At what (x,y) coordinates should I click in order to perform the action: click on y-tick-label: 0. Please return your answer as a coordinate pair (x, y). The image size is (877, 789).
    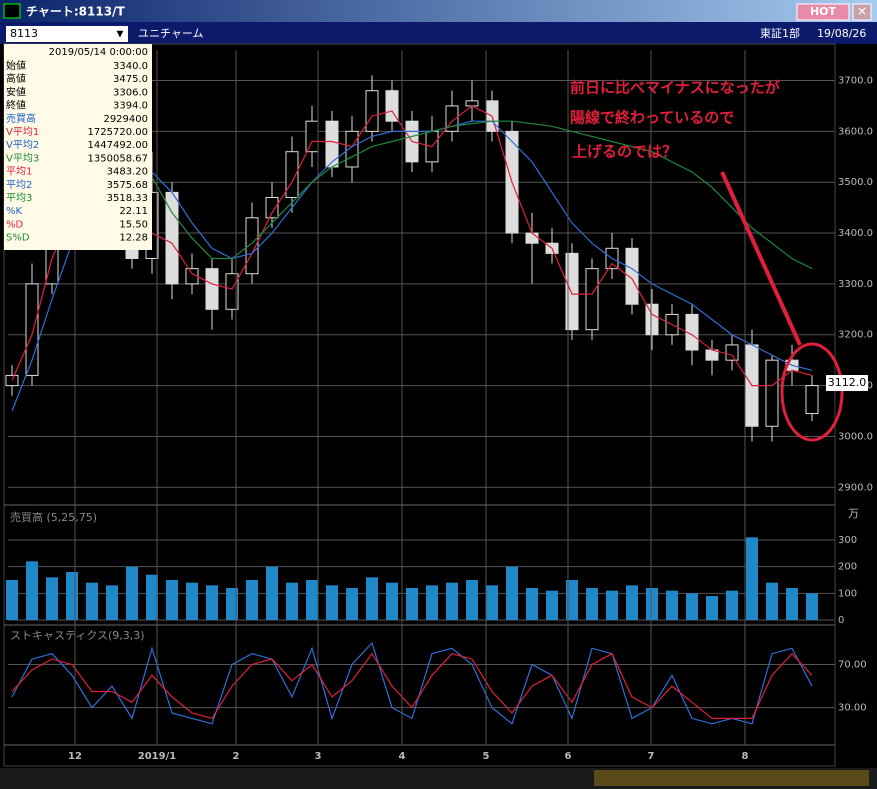
    Looking at the image, I should click on (841, 620).